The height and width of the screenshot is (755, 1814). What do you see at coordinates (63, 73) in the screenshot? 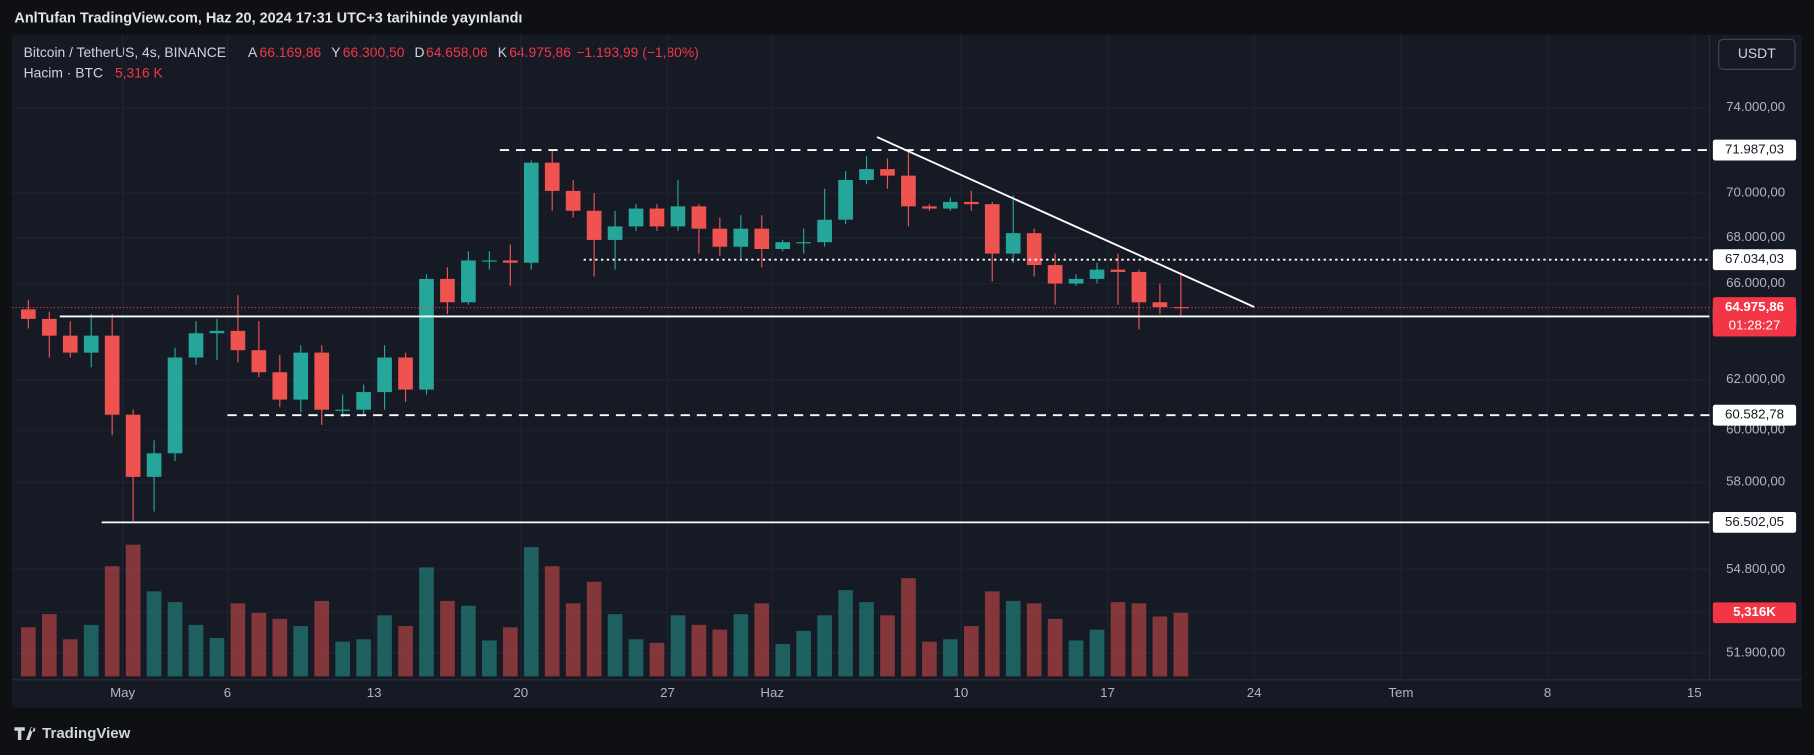
I see `volume-title: Hacim · BTC` at bounding box center [63, 73].